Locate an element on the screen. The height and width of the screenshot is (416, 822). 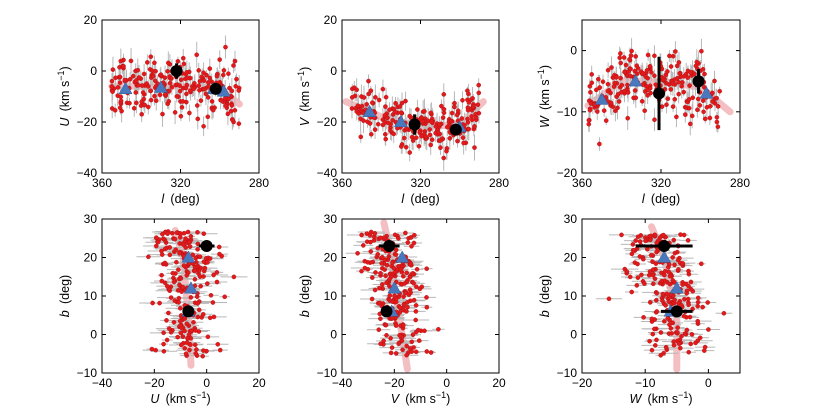
x-axis-label-unit-close: ) is located at coordinates (448, 399).